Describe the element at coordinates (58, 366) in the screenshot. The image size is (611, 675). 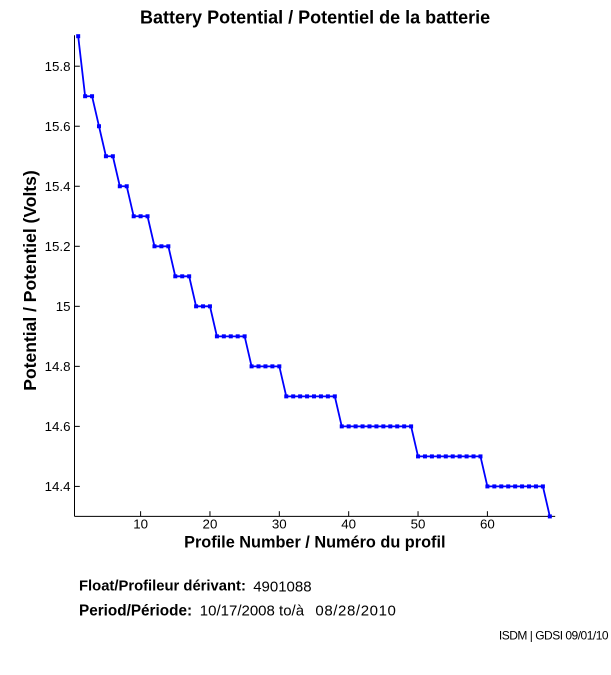
I see `svg-text: 14.8` at that location.